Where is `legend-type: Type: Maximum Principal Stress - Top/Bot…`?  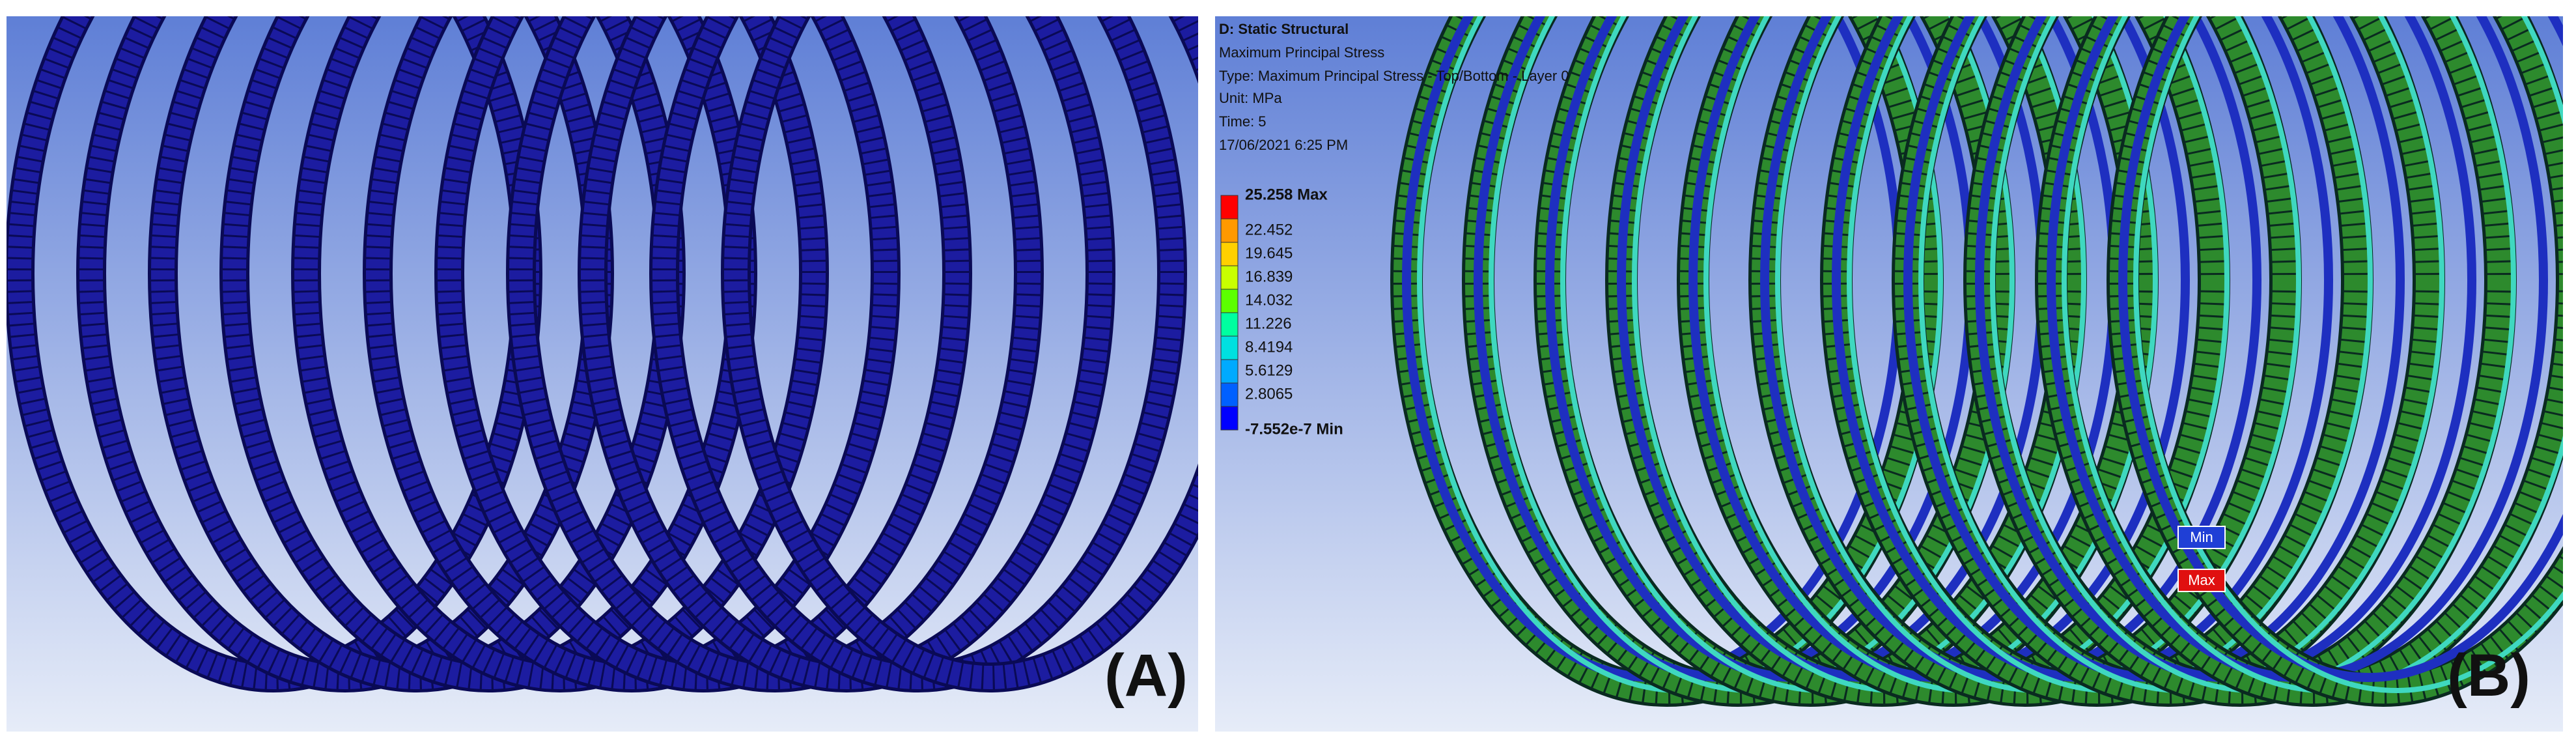
legend-type: Type: Maximum Principal Stress - Top/Bot… is located at coordinates (1394, 76).